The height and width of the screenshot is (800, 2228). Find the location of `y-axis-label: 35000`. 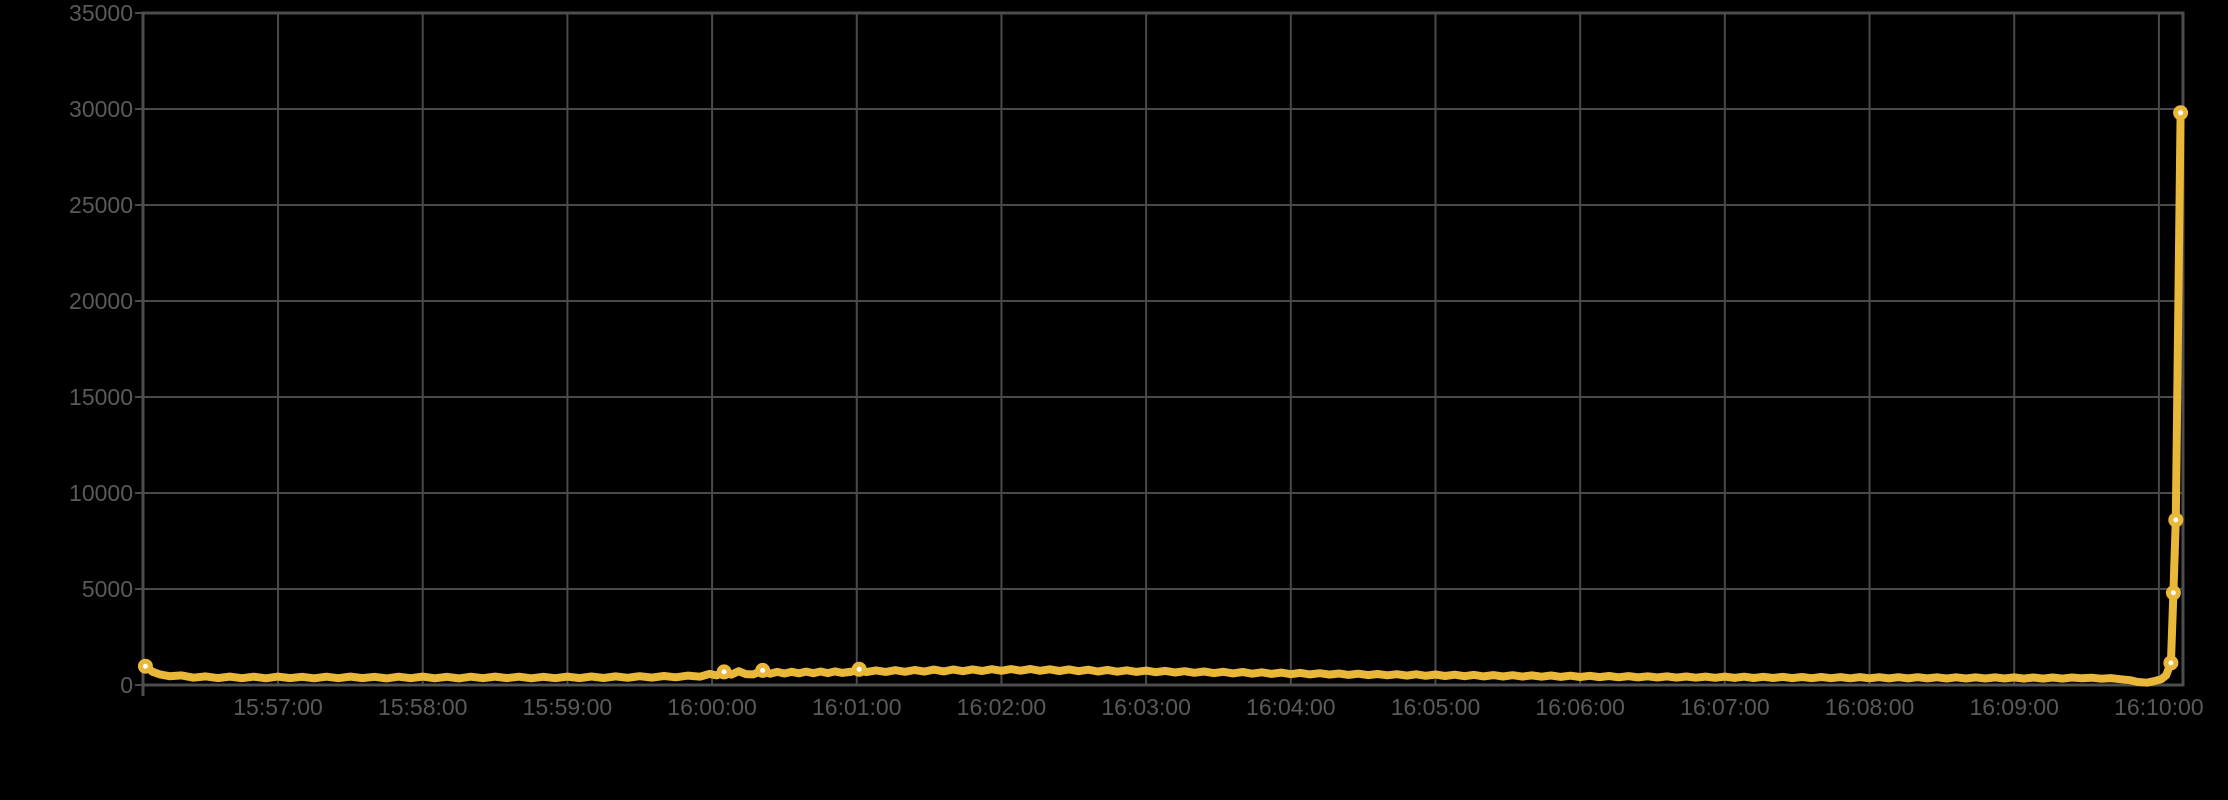

y-axis-label: 35000 is located at coordinates (101, 13).